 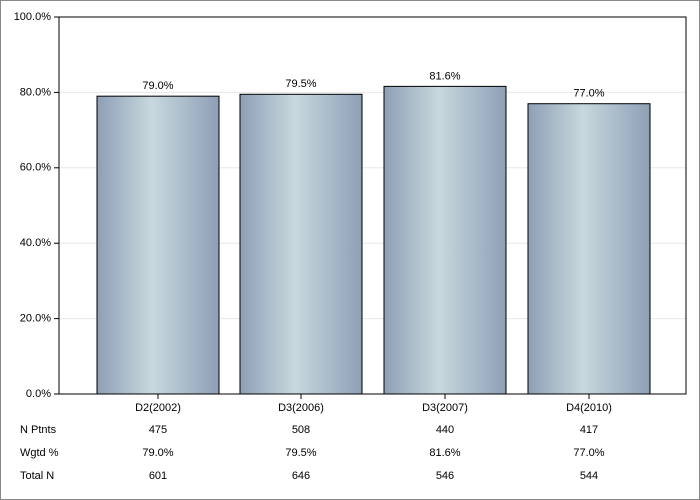 What do you see at coordinates (444, 76) in the screenshot?
I see `value-label: 81.6%` at bounding box center [444, 76].